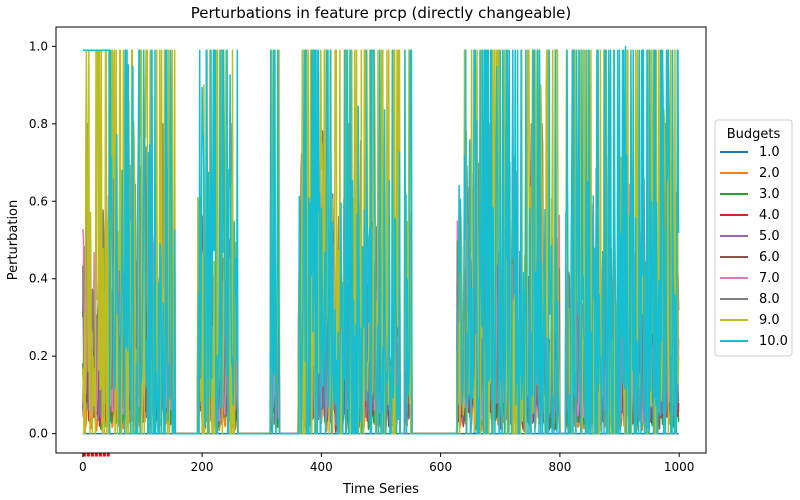 This screenshot has height=500, width=800. I want to click on y-tick-label: 1.0, so click(38, 46).